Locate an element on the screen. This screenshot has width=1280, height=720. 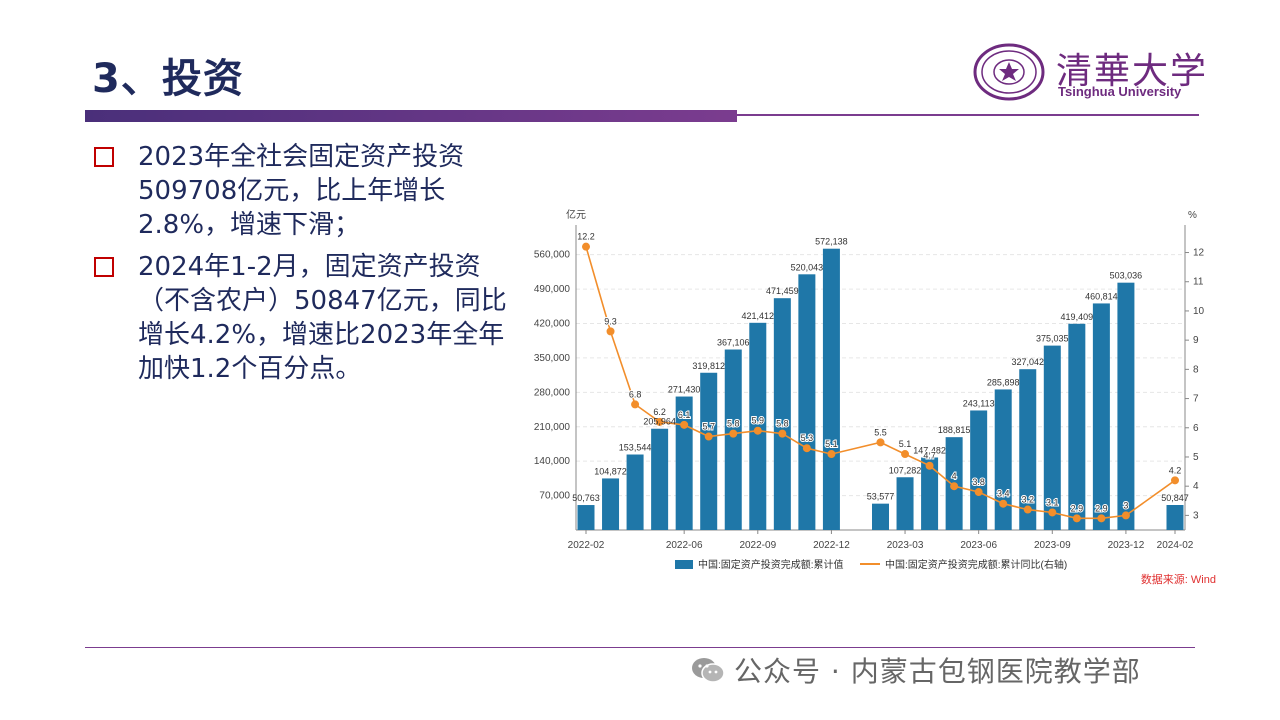
line-data-label: 3.4 is located at coordinates (1003, 494).